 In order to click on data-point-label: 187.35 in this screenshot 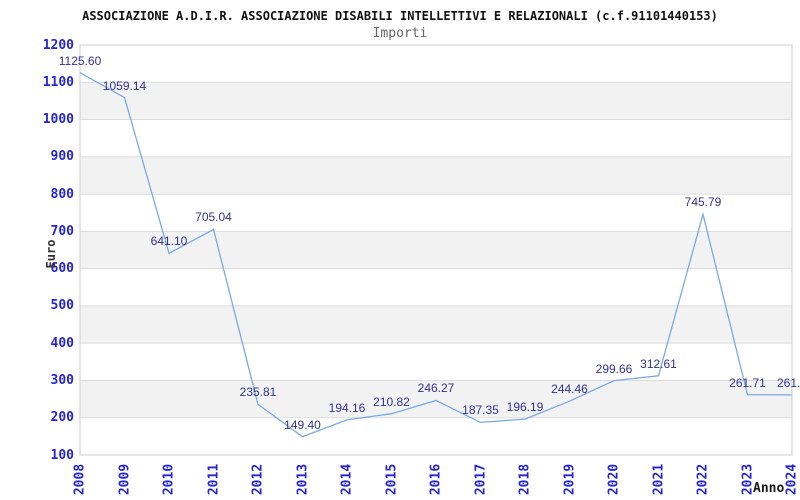, I will do `click(480, 410)`.